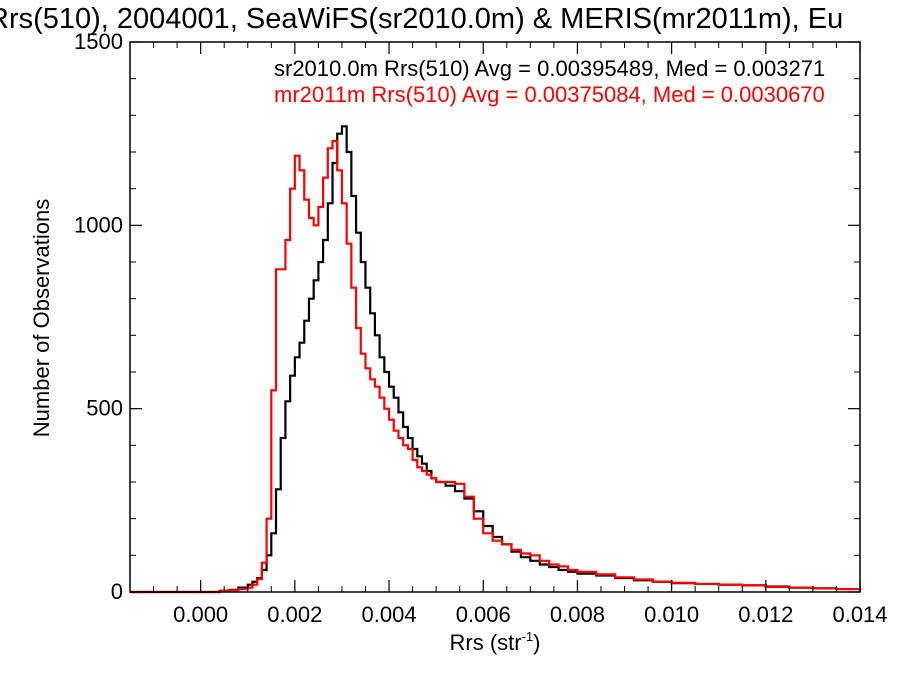 This screenshot has height=675, width=900. What do you see at coordinates (104, 408) in the screenshot?
I see `y-tick-label: 500` at bounding box center [104, 408].